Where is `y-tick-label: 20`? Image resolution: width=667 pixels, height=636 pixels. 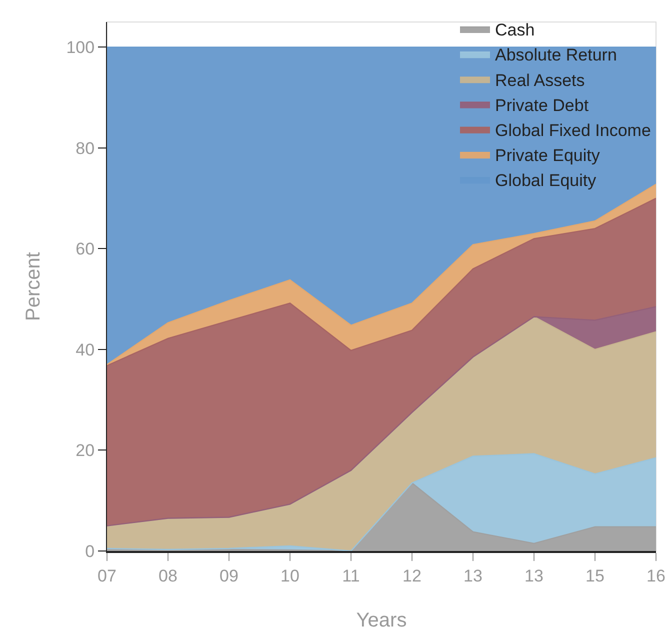 y-tick-label: 20 is located at coordinates (85, 450).